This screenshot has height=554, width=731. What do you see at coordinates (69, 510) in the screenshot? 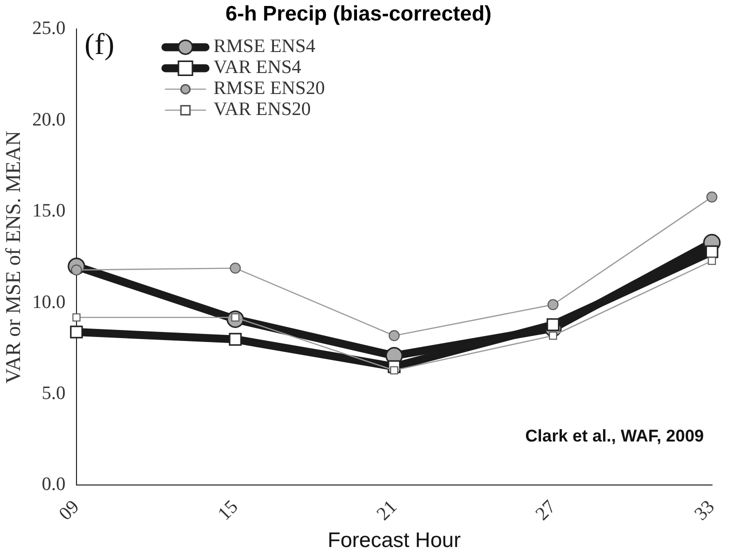
I see `x-tick-label: 09` at bounding box center [69, 510].